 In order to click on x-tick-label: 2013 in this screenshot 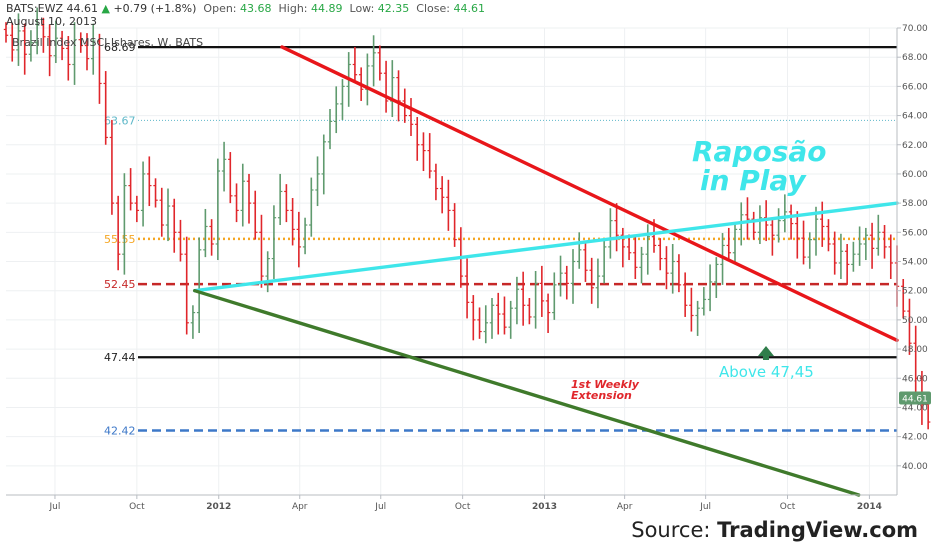, I will do `click(544, 507)`.